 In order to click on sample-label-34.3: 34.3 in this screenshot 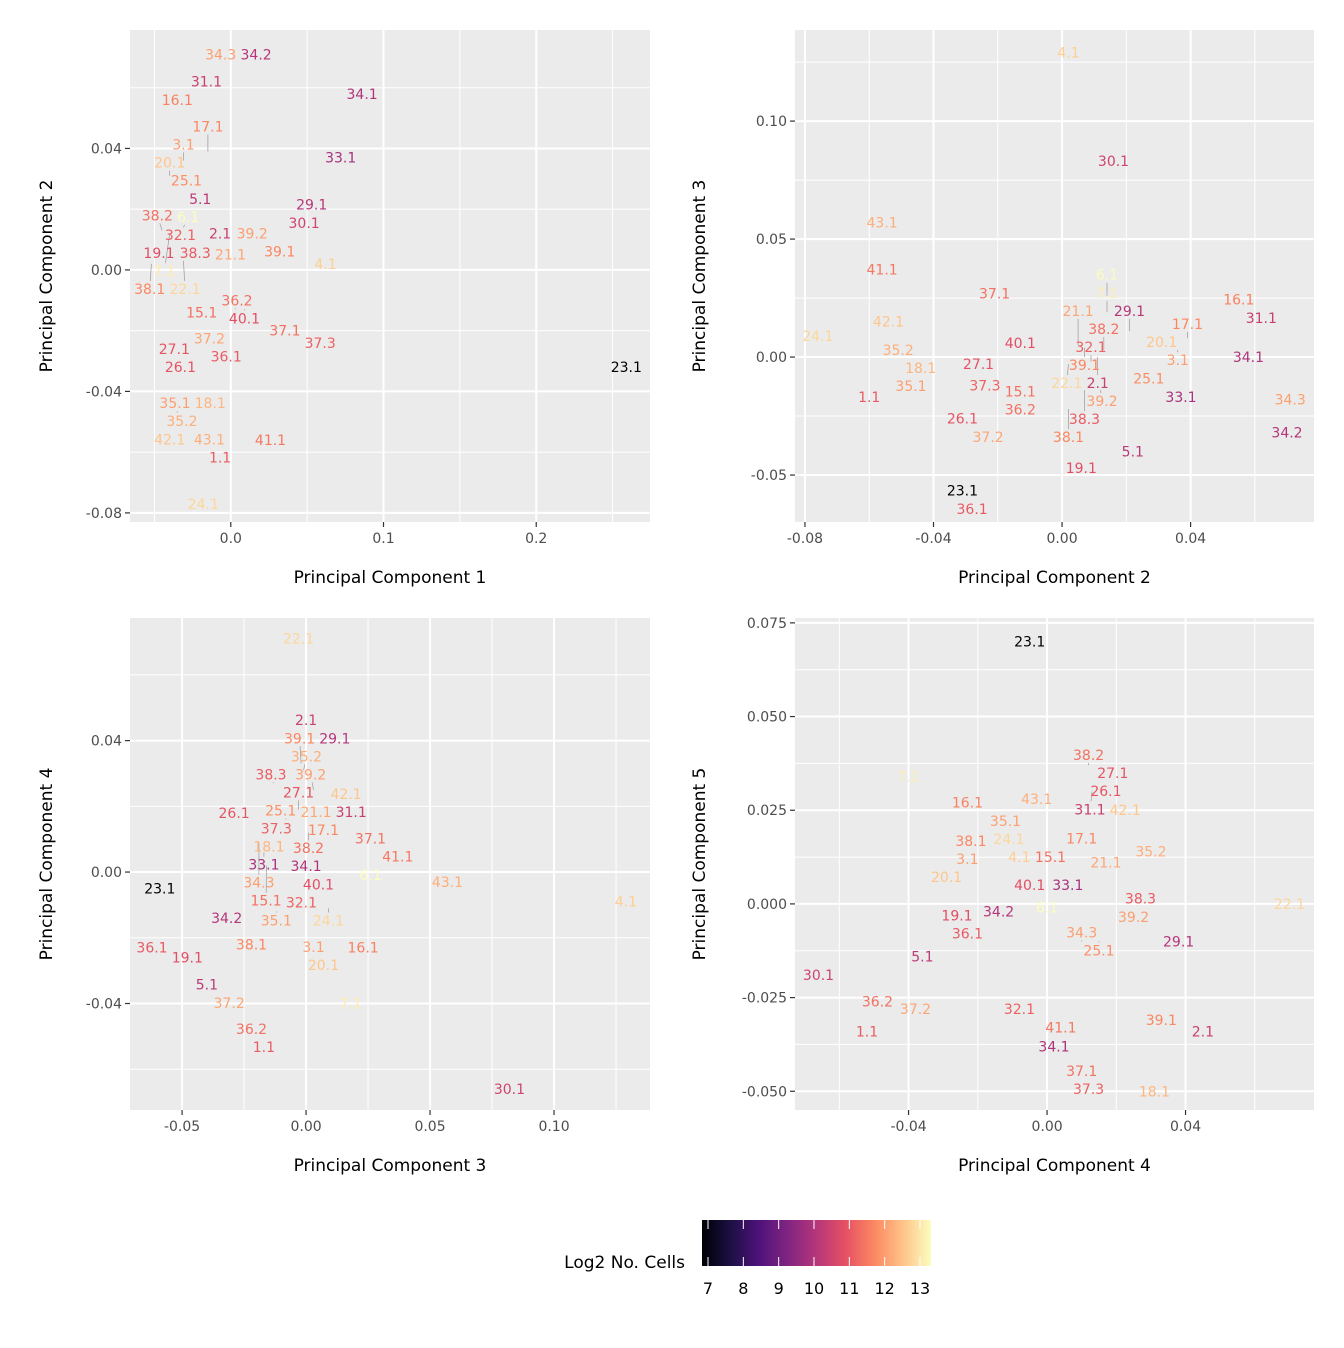, I will do `click(1290, 401)`.